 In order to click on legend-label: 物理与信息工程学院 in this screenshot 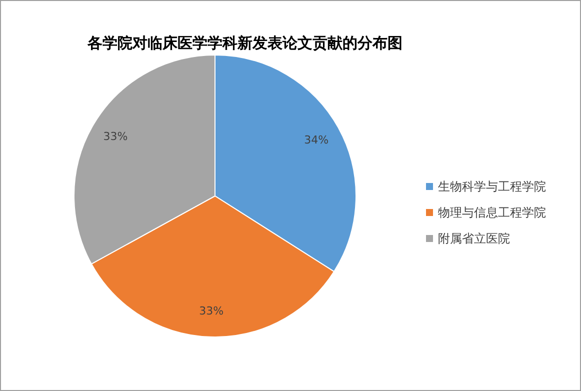, I will do `click(492, 212)`.